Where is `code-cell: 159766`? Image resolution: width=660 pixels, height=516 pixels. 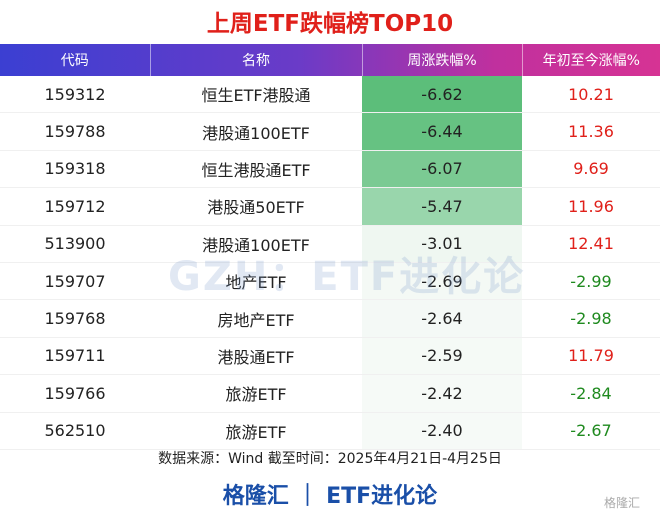
code-cell: 159766 is located at coordinates (75, 393).